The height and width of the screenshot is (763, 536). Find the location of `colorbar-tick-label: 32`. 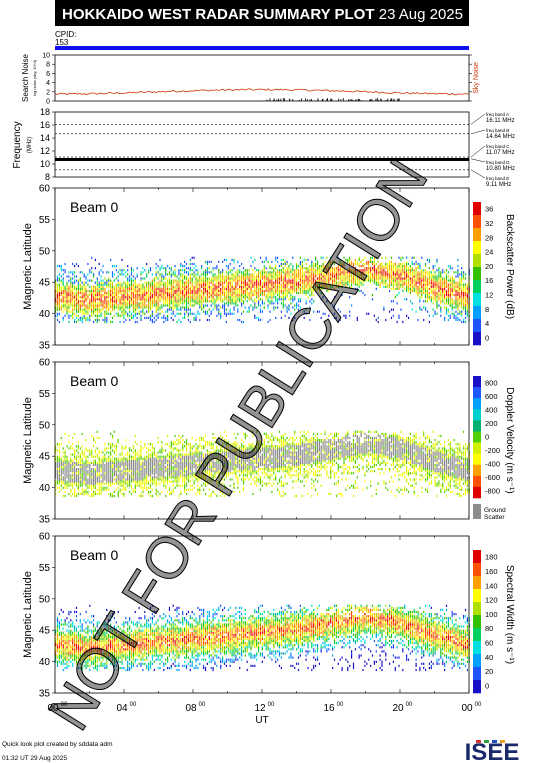

colorbar-tick-label: 32 is located at coordinates (489, 223).